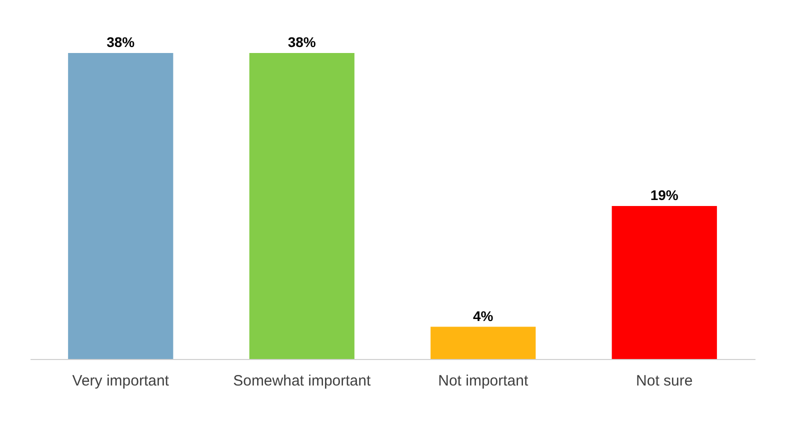  What do you see at coordinates (664, 195) in the screenshot?
I see `data-label: 19%` at bounding box center [664, 195].